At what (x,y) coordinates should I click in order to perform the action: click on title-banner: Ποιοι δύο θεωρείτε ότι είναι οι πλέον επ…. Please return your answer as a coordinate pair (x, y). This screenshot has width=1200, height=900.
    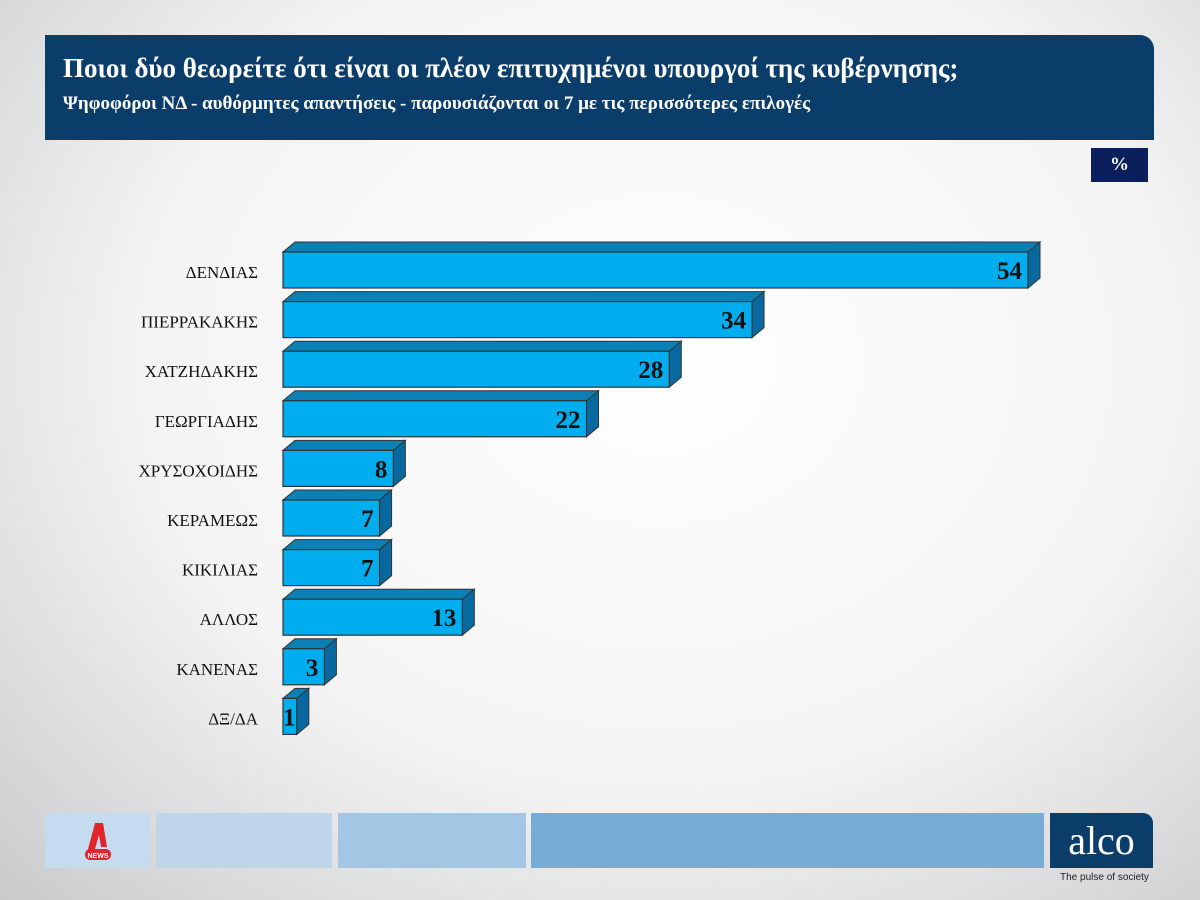
    Looking at the image, I should click on (599, 87).